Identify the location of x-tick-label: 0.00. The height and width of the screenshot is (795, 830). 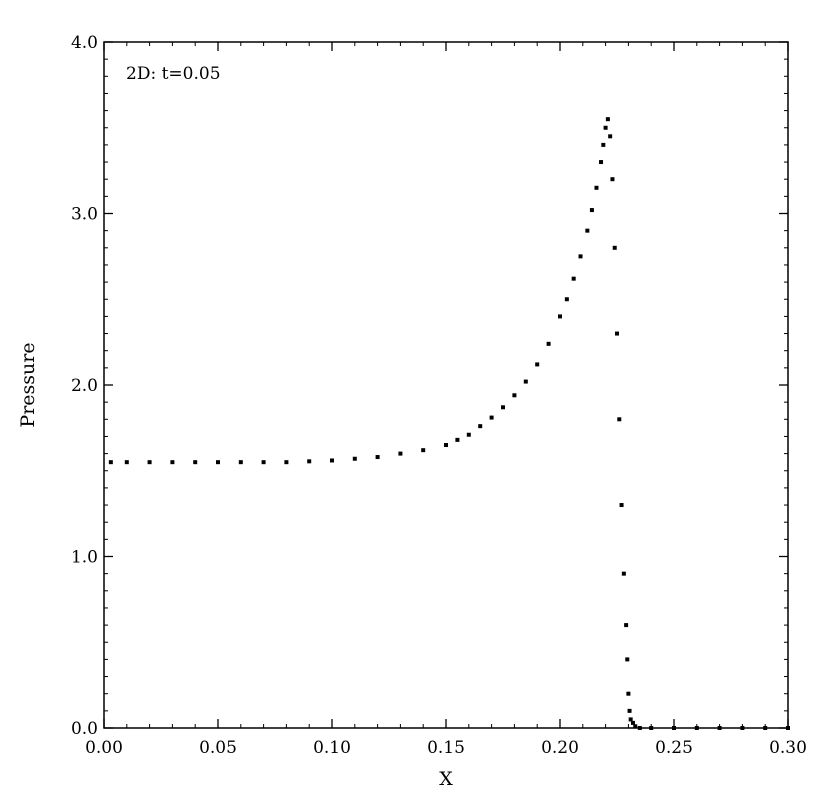
(104, 748).